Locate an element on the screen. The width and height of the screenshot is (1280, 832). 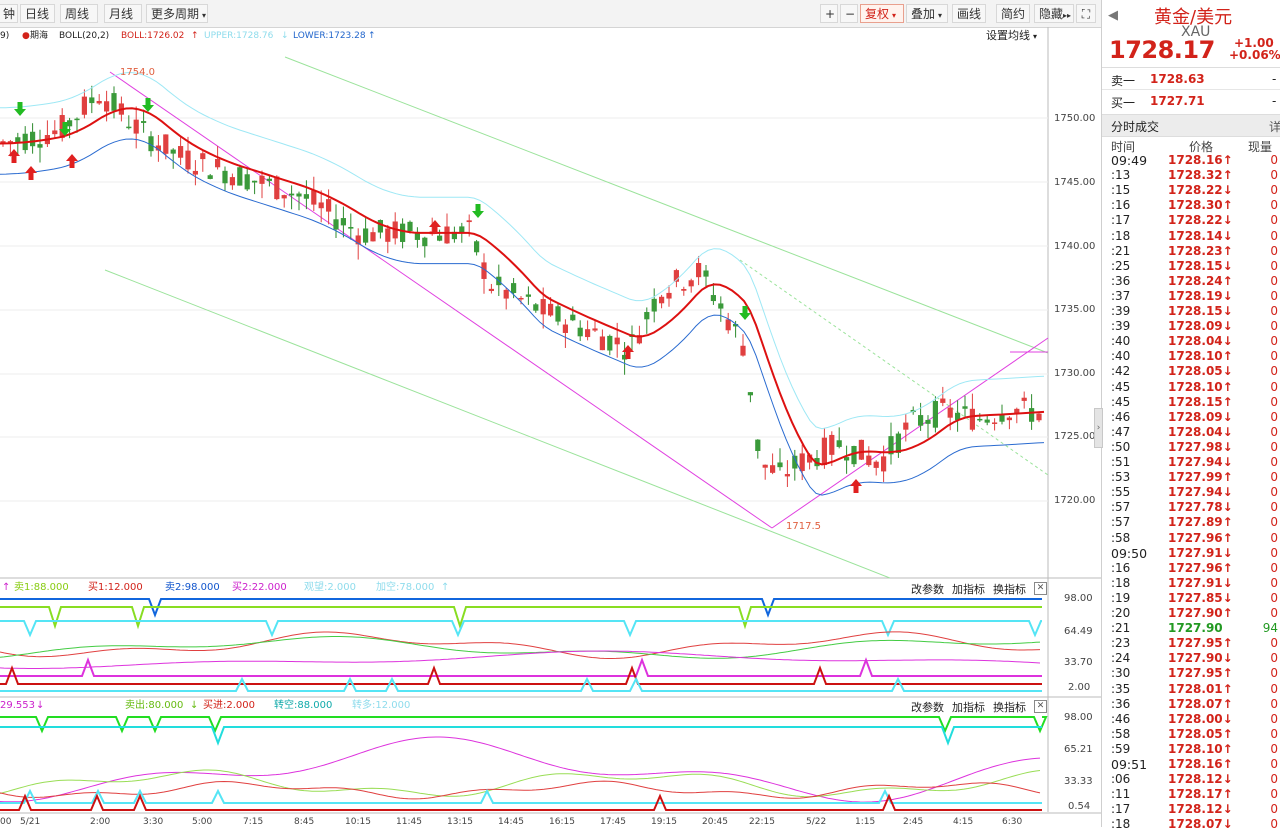
p1-sell2: 卖2:98.000 is located at coordinates (192, 587).